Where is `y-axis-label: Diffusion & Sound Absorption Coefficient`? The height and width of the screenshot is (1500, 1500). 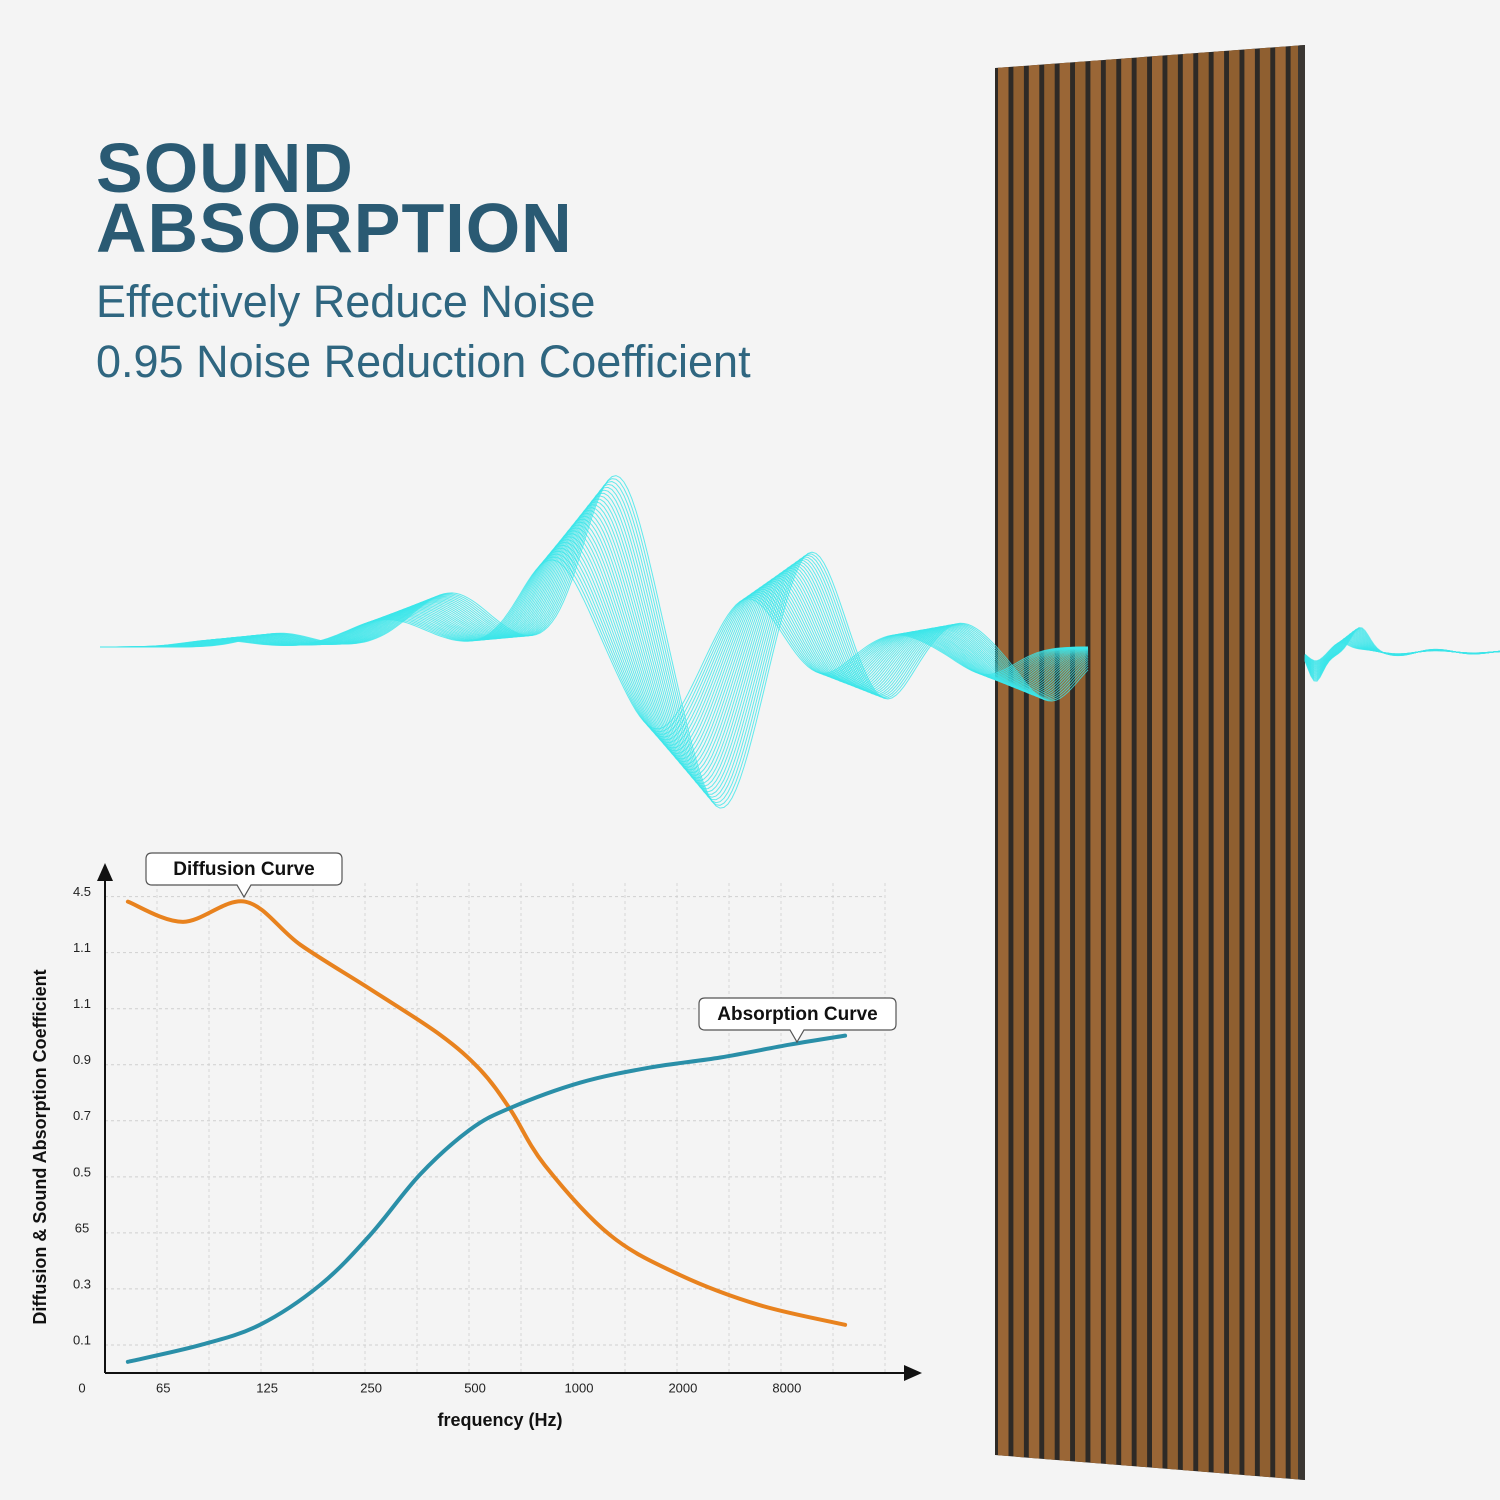 y-axis-label: Diffusion & Sound Absorption Coefficient is located at coordinates (40, 1146).